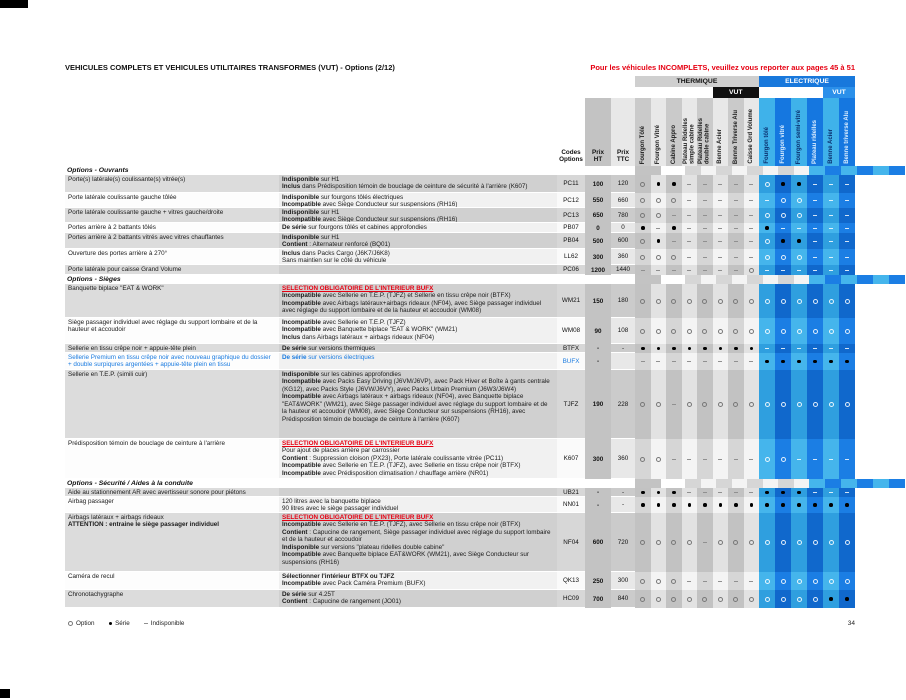  What do you see at coordinates (336, 245) in the screenshot?
I see `option-note-line: Contient : Alternateur renforcé (BQ01)` at bounding box center [336, 245].